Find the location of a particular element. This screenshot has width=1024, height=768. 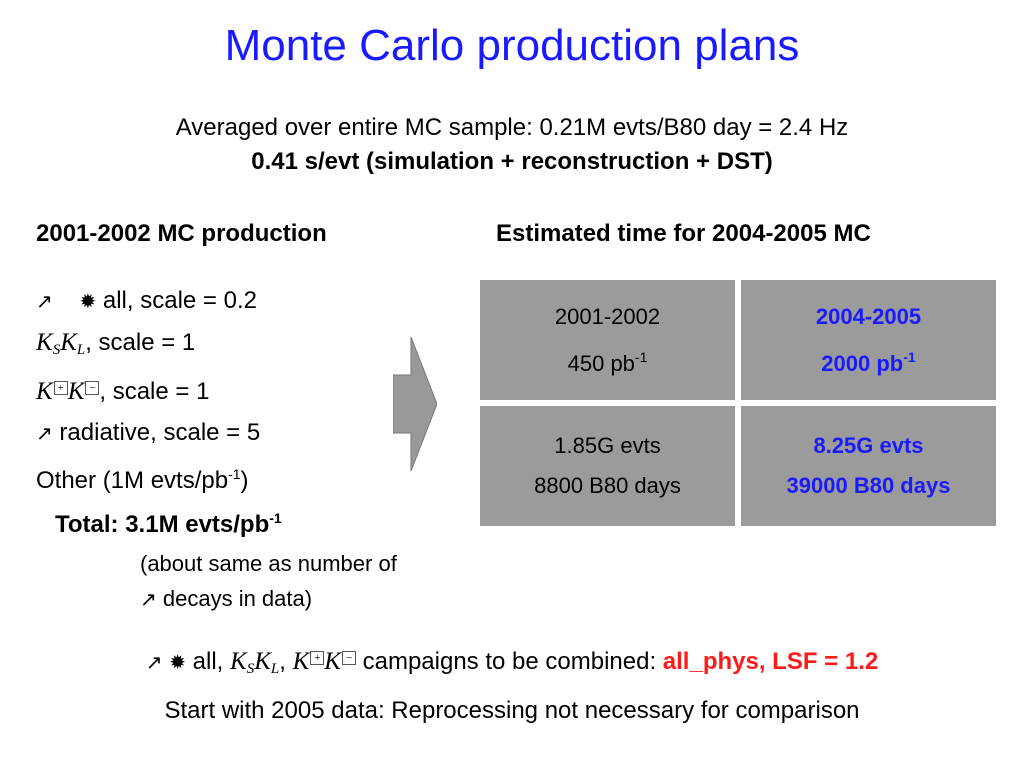

table-cell-2004-events: 8.25G evts 39000 B80 days is located at coordinates (868, 466).